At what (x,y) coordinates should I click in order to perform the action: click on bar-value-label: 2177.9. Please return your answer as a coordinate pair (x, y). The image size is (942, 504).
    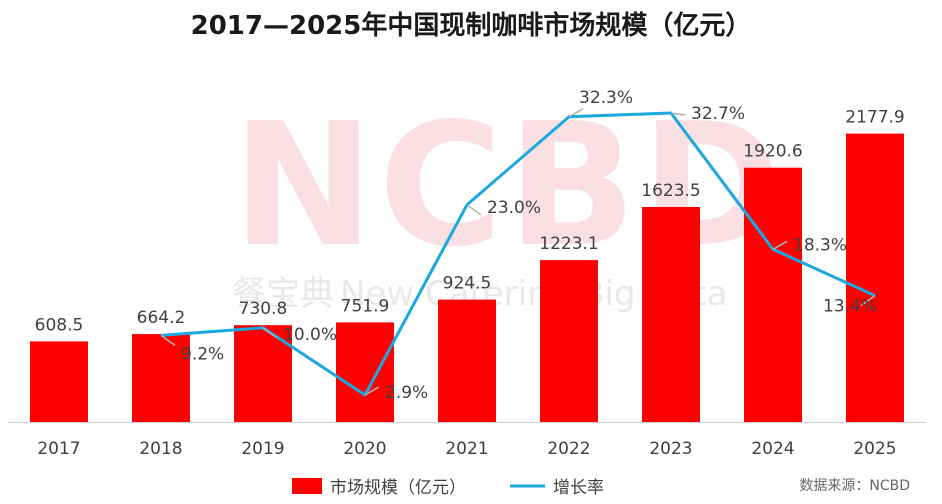
    Looking at the image, I should click on (874, 118).